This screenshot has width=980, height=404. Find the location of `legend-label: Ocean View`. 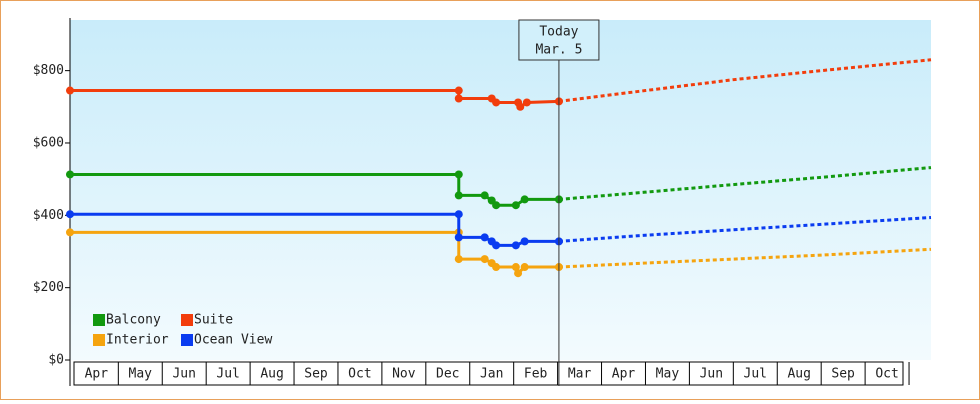

legend-label: Ocean View is located at coordinates (233, 340).